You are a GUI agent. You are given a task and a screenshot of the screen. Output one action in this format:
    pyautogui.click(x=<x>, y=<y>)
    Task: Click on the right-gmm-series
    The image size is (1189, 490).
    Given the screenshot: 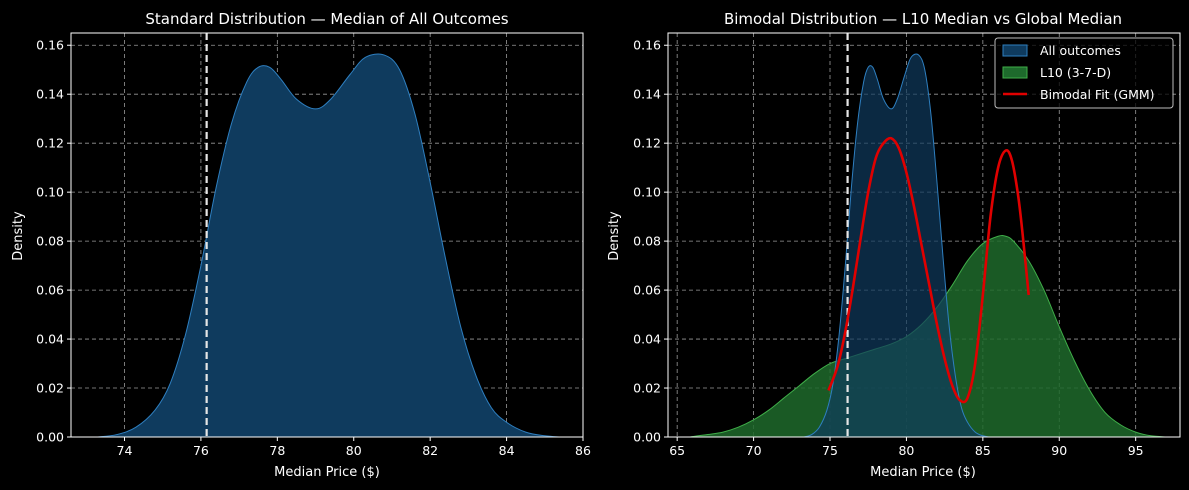 What is the action you would take?
    pyautogui.click(x=928, y=270)
    